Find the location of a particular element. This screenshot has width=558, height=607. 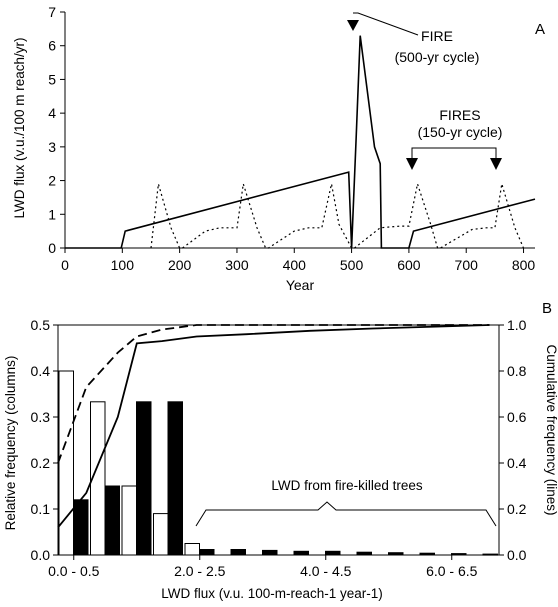

panel-b-y-tick-label: 0.2 is located at coordinates (41, 463).